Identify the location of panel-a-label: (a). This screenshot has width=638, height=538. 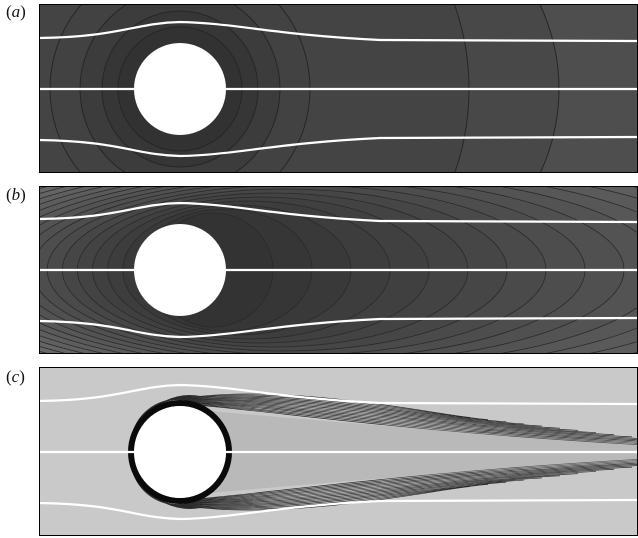
(16, 11).